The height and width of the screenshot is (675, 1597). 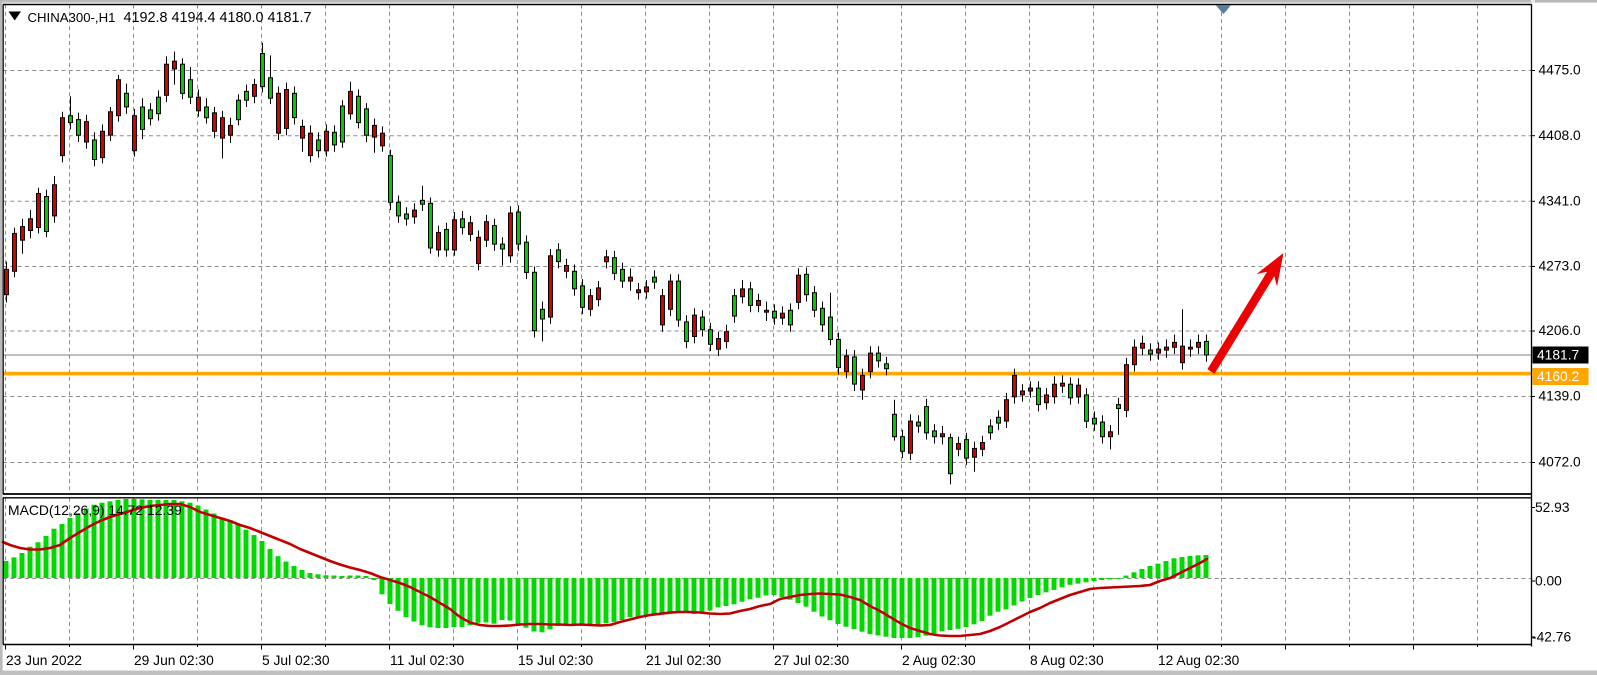 What do you see at coordinates (684, 660) in the screenshot?
I see `svg-text: 21 Jul 02:30` at bounding box center [684, 660].